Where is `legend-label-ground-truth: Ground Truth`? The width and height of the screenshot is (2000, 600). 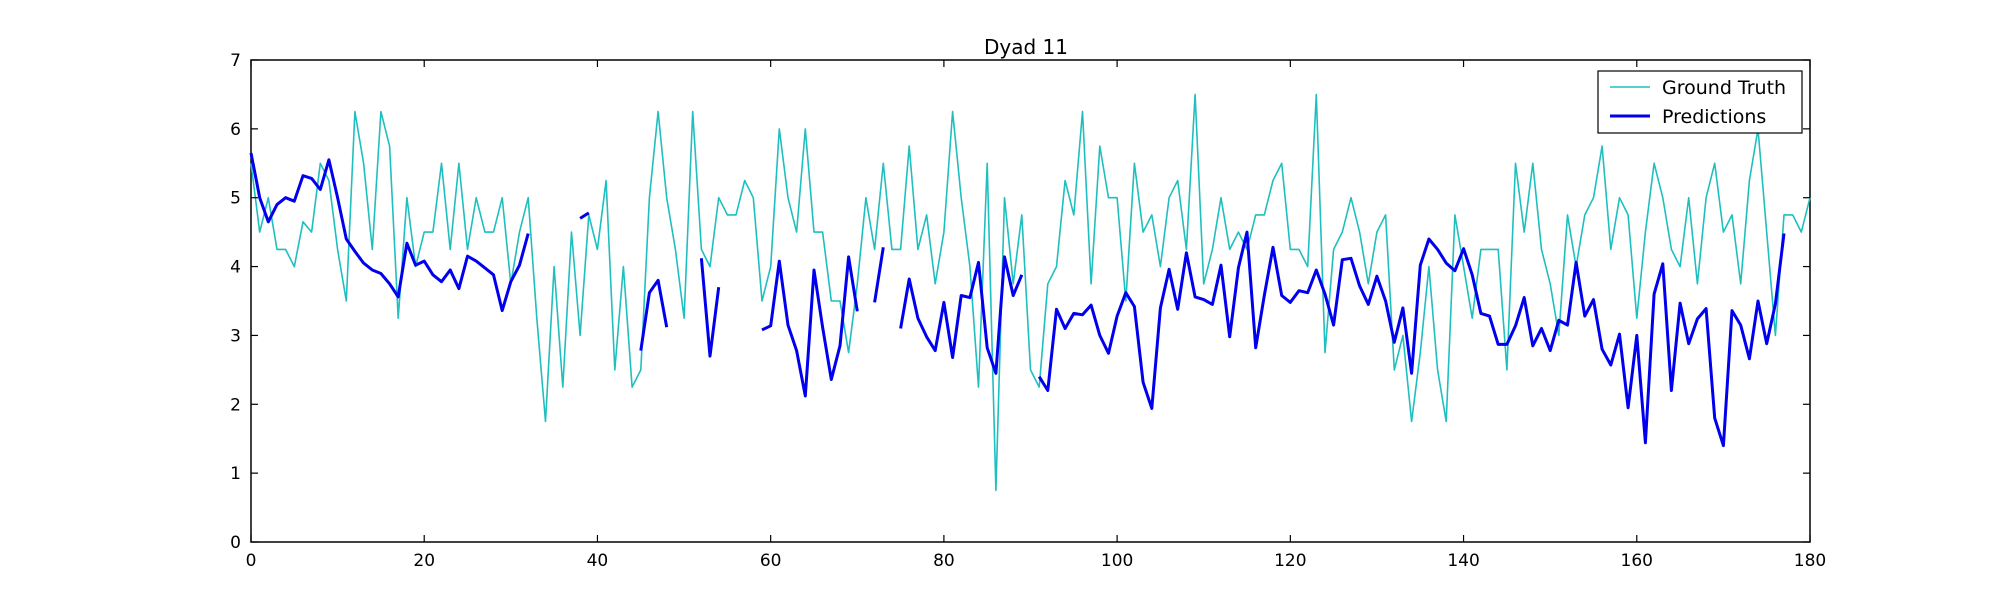 legend-label-ground-truth: Ground Truth is located at coordinates (1724, 88).